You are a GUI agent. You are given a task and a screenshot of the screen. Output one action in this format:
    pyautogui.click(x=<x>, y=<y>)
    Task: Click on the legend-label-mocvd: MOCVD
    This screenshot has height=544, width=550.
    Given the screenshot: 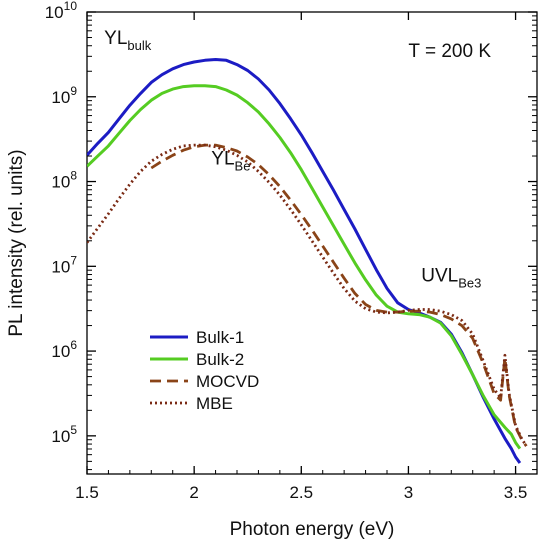 What is the action you would take?
    pyautogui.click(x=227, y=381)
    